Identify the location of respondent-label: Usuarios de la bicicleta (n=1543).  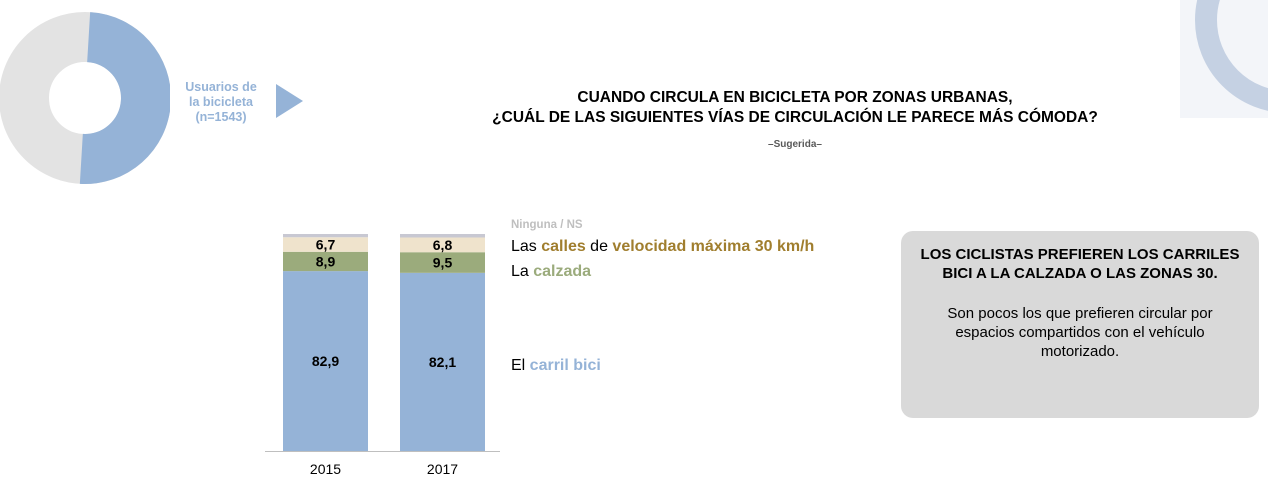
(221, 102).